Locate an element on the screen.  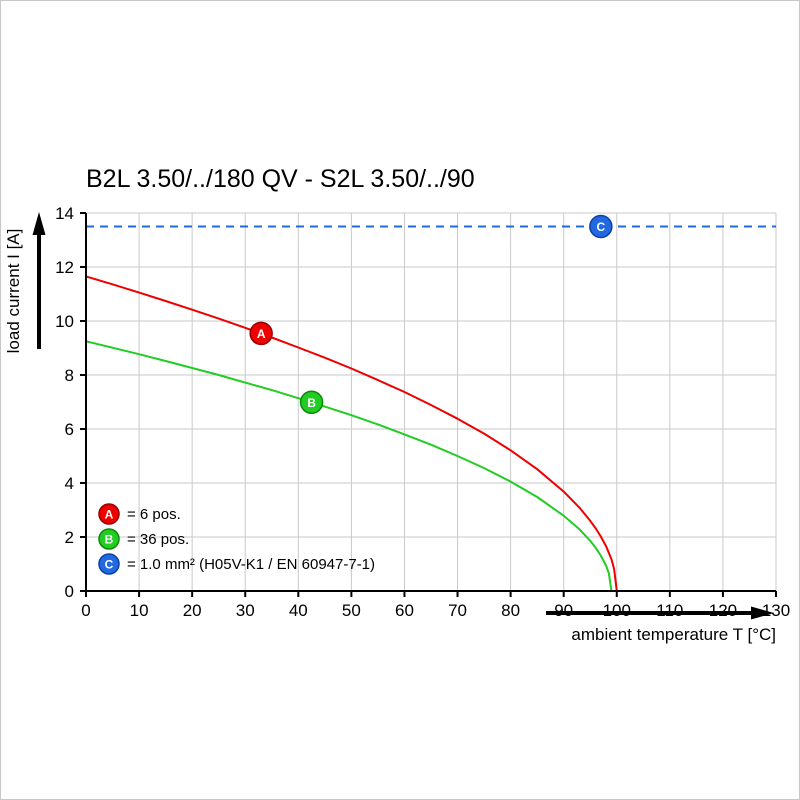
curve-marker-letter-C: C is located at coordinates (601, 227).